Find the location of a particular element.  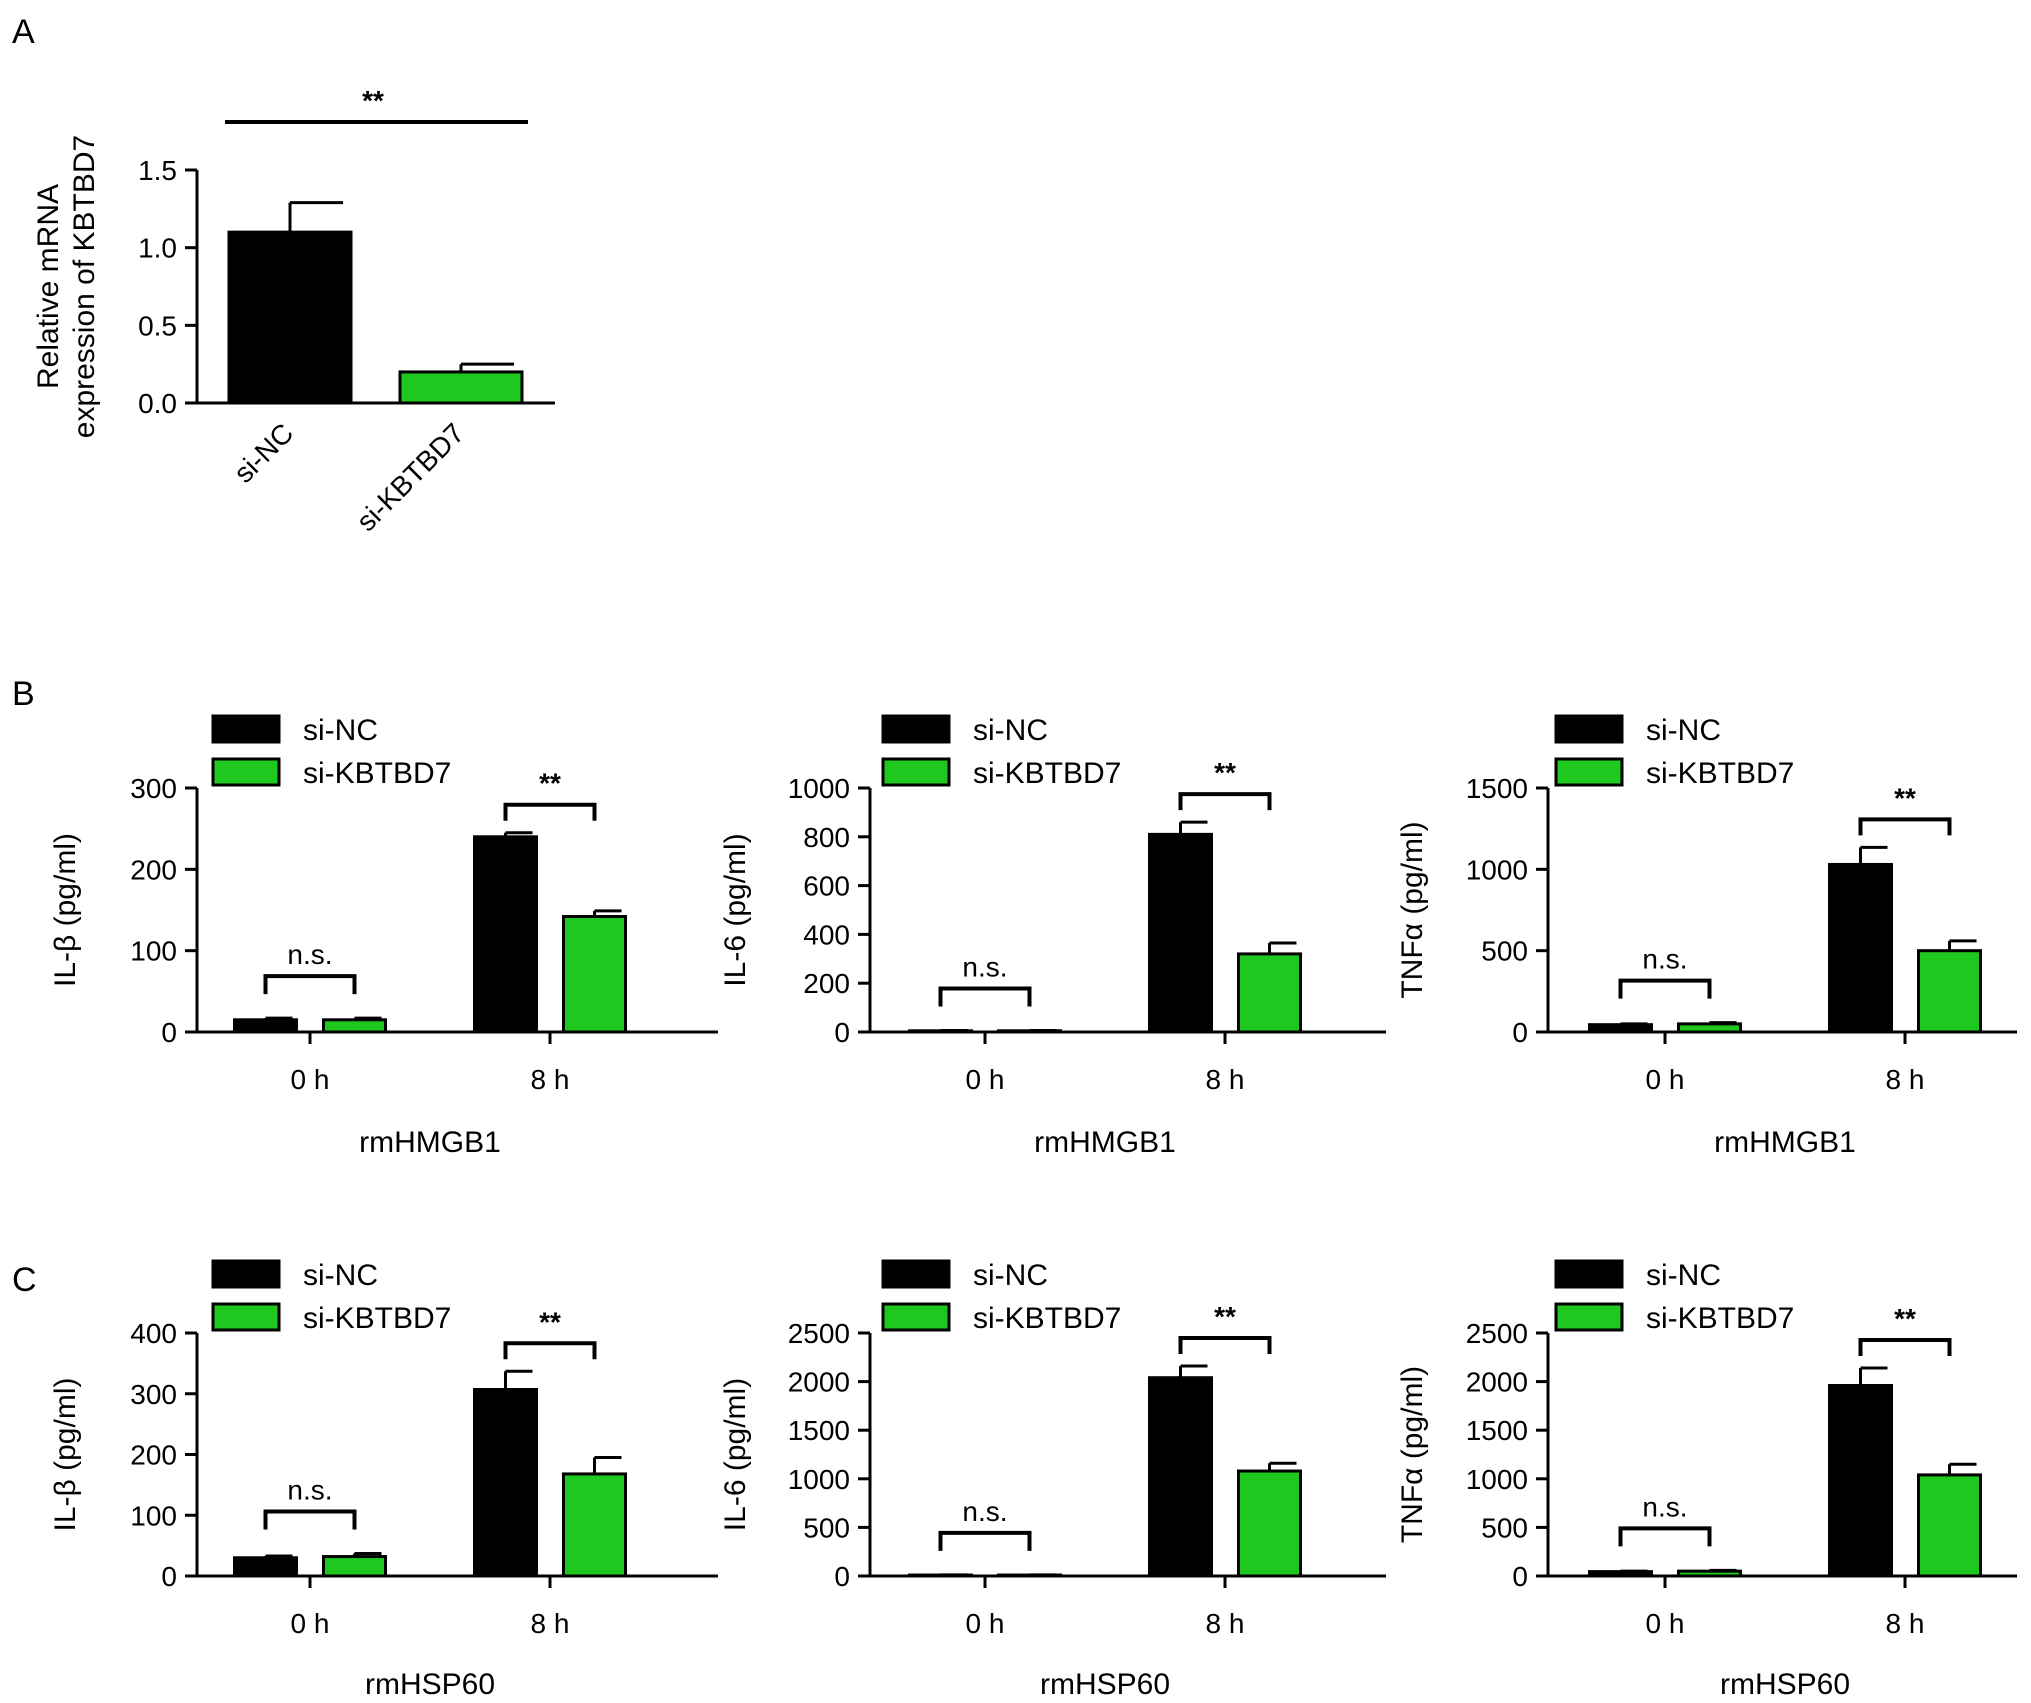

y-tick-label: 1.5 is located at coordinates (157, 170).